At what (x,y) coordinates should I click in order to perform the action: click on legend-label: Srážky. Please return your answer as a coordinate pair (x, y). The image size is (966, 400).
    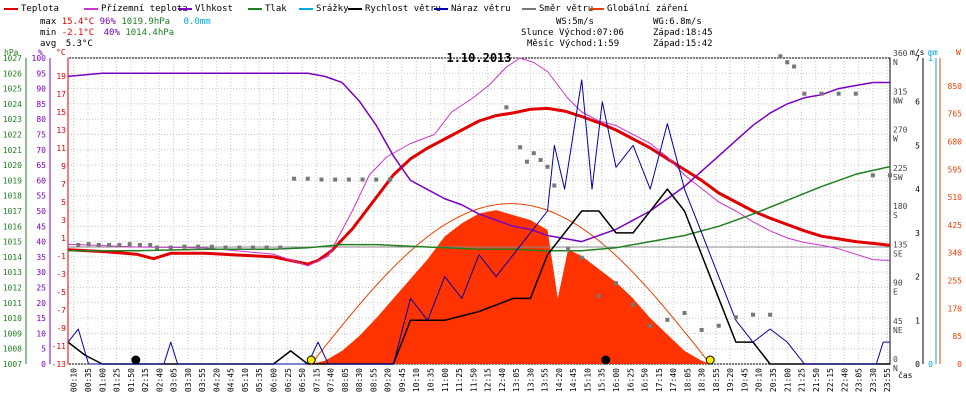
    Looking at the image, I should click on (332, 9).